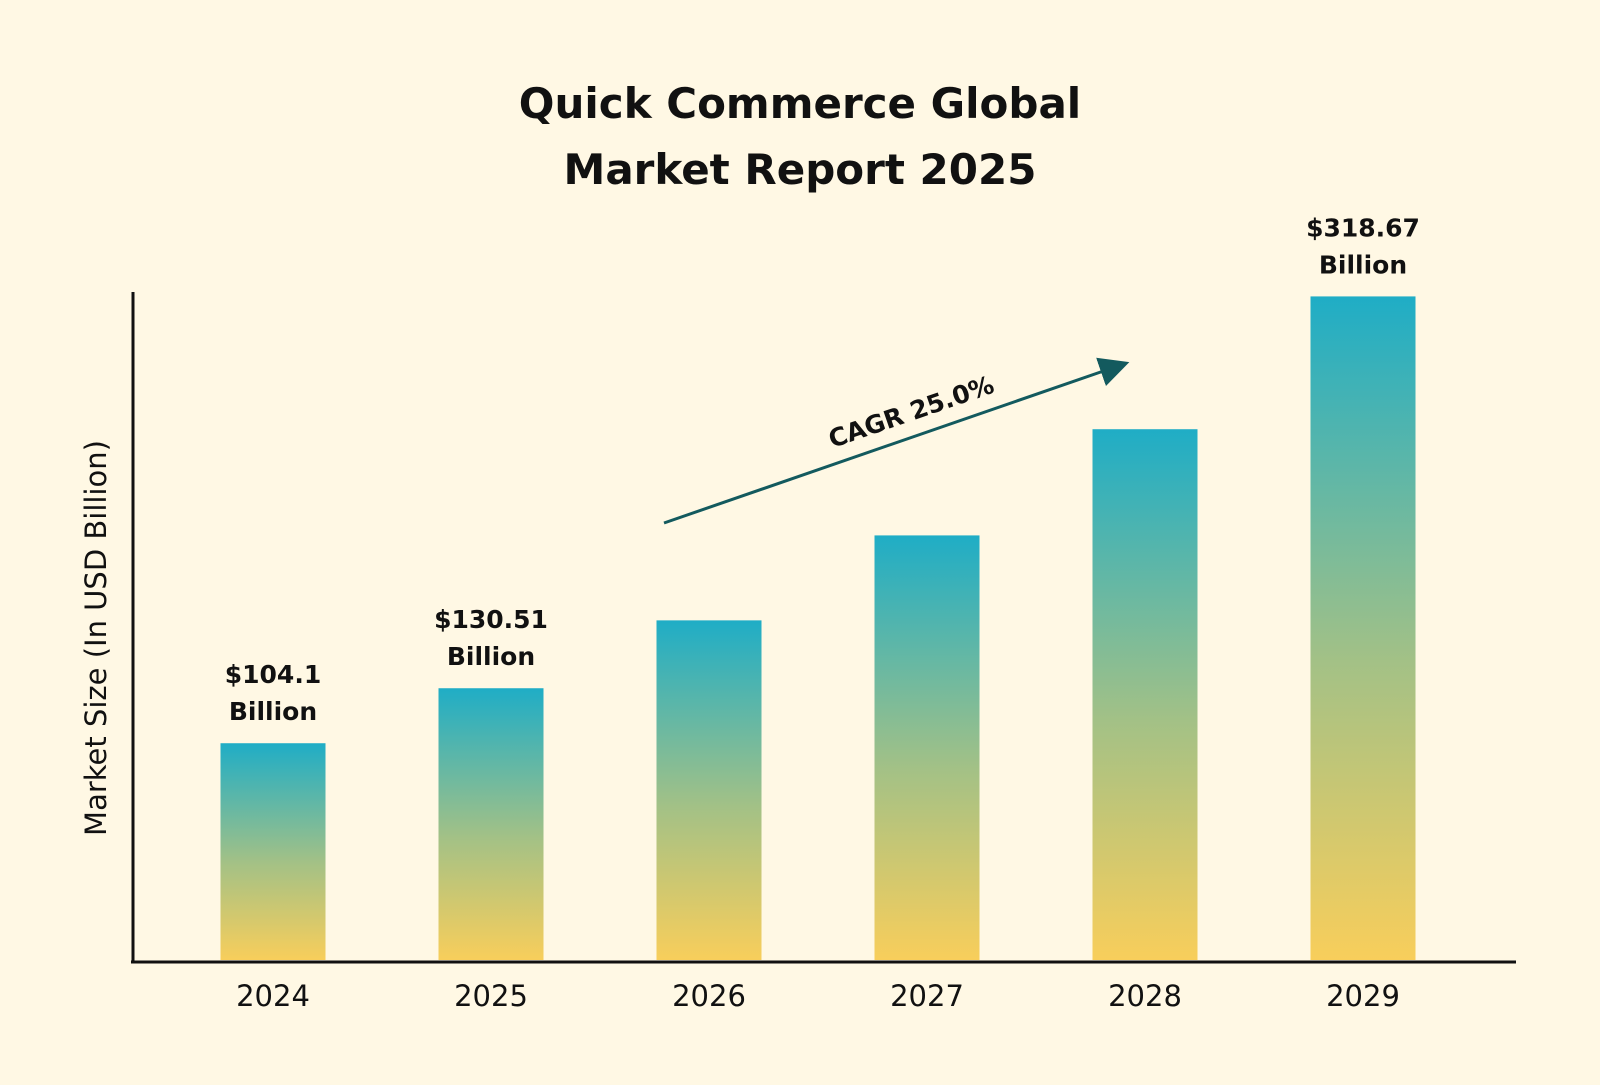 This screenshot has height=1085, width=1600. Describe the element at coordinates (491, 619) in the screenshot. I see `data-label-value-2025: $130.51` at that location.